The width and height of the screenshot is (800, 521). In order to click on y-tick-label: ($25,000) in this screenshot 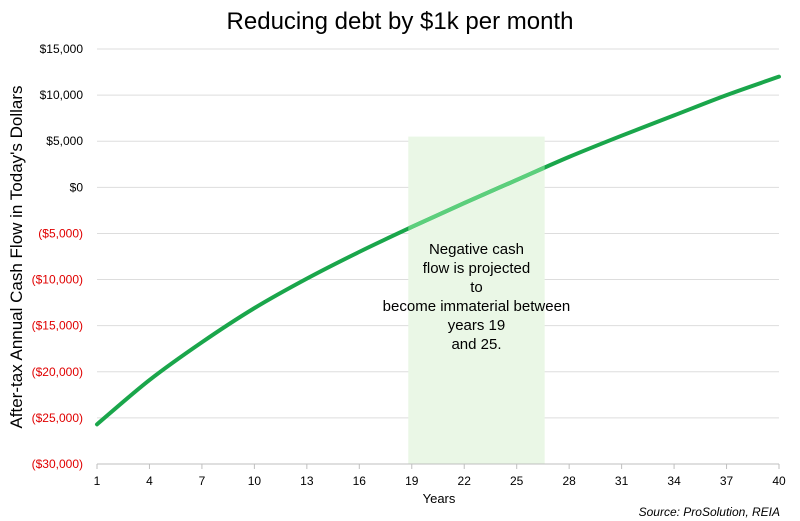, I will do `click(57, 418)`.